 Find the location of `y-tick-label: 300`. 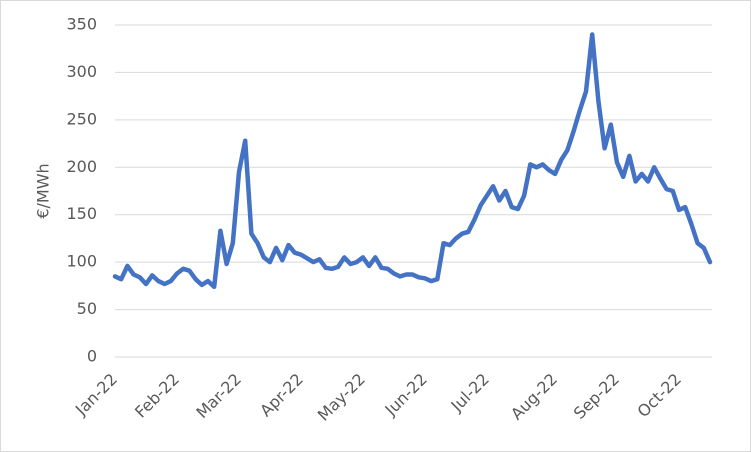

y-tick-label: 300 is located at coordinates (81, 71).